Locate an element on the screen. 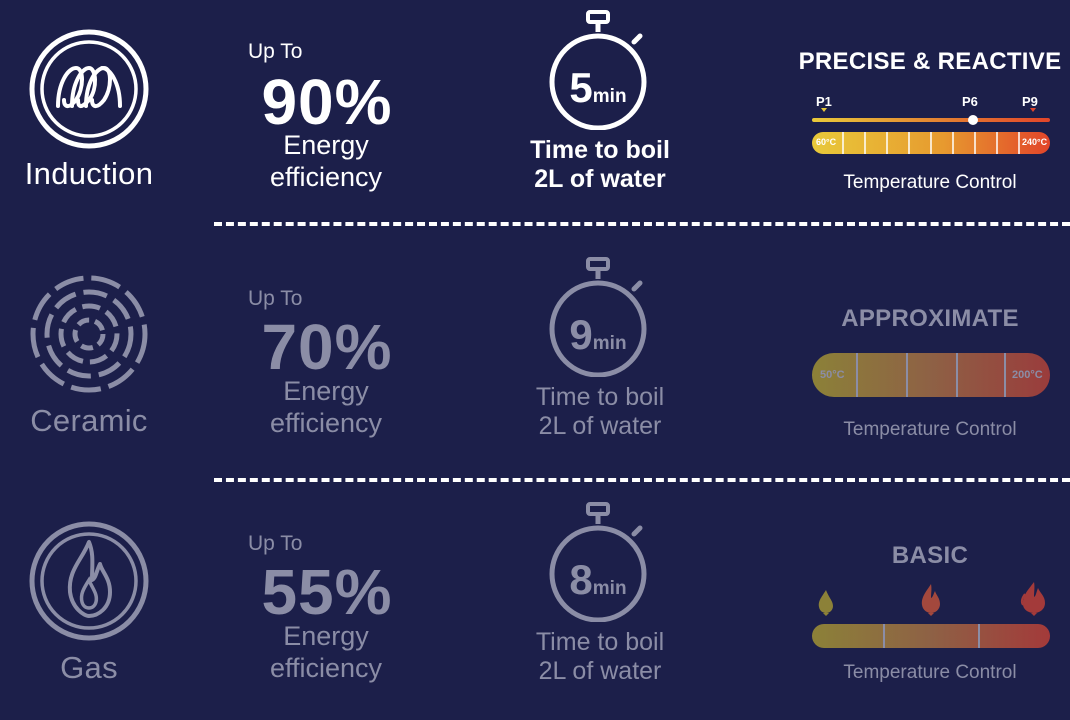 Image resolution: width=1070 pixels, height=720 pixels. marker-p9: P9 is located at coordinates (1030, 101).